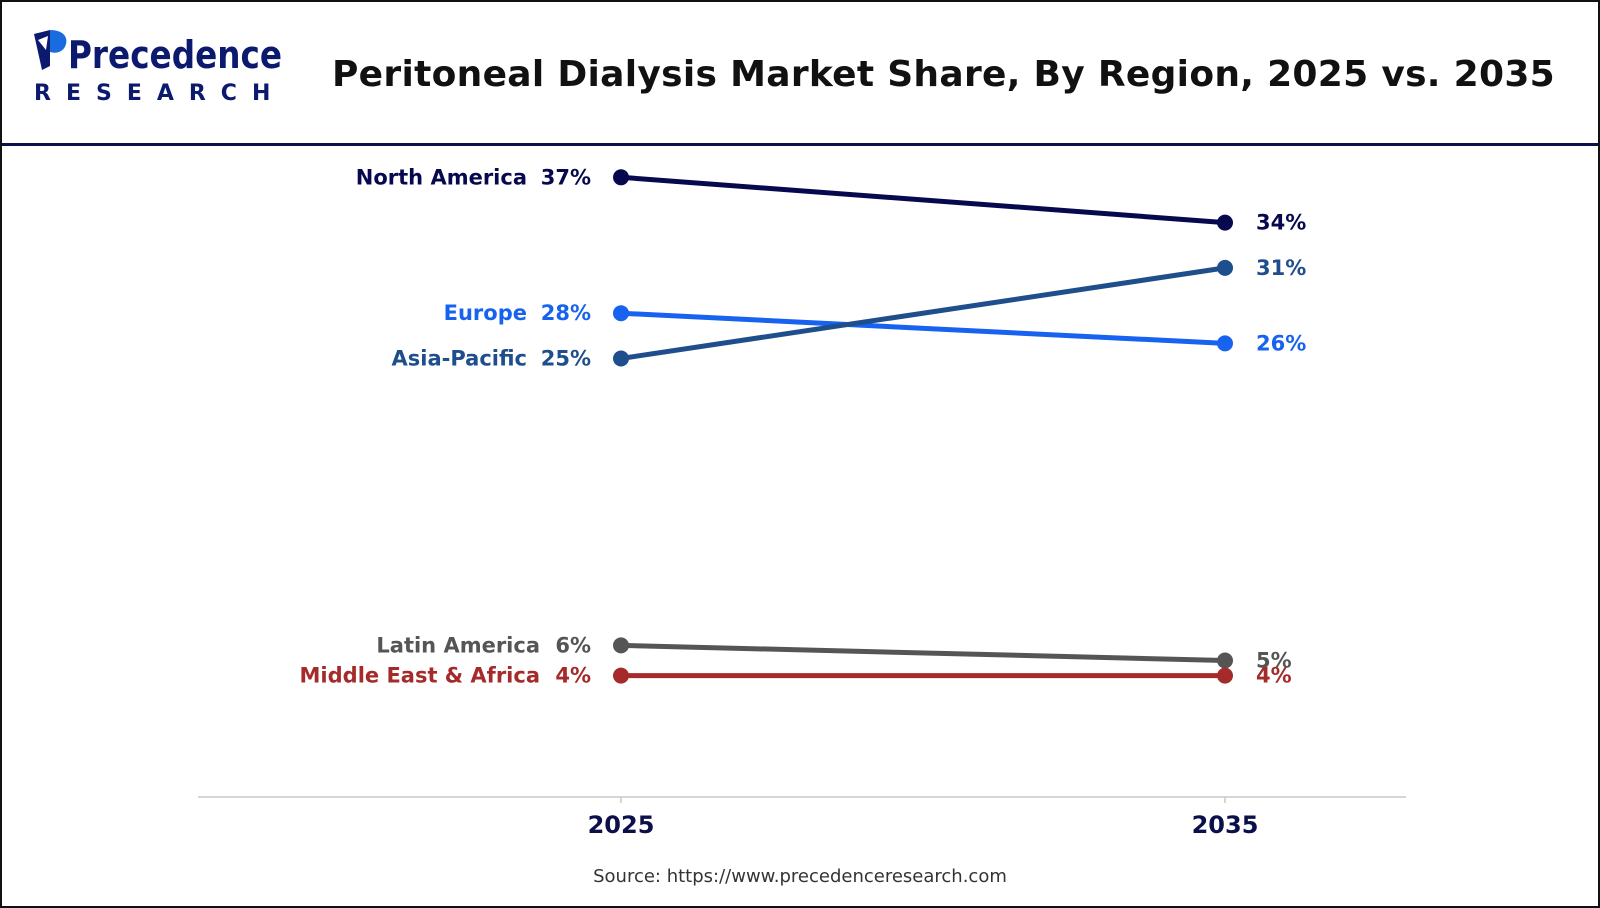 This screenshot has width=1600, height=908. Describe the element at coordinates (441, 177) in the screenshot. I see `series-name-north-america: North America` at that location.